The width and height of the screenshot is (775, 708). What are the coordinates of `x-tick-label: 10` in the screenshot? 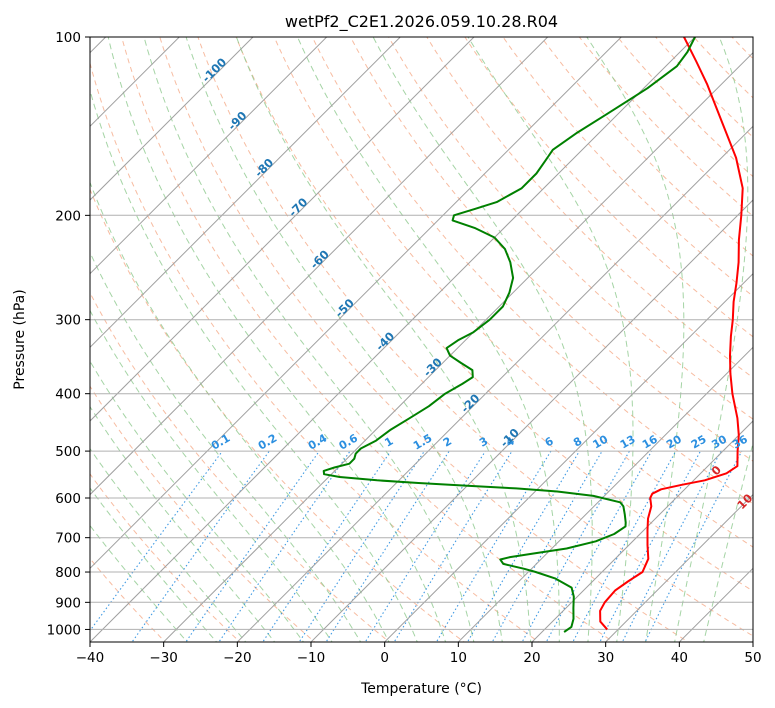 It's located at (458, 658).